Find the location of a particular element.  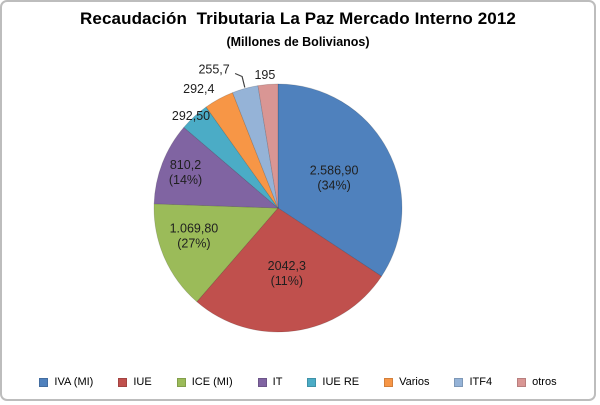

legend-item-otros: otros is located at coordinates (537, 382).